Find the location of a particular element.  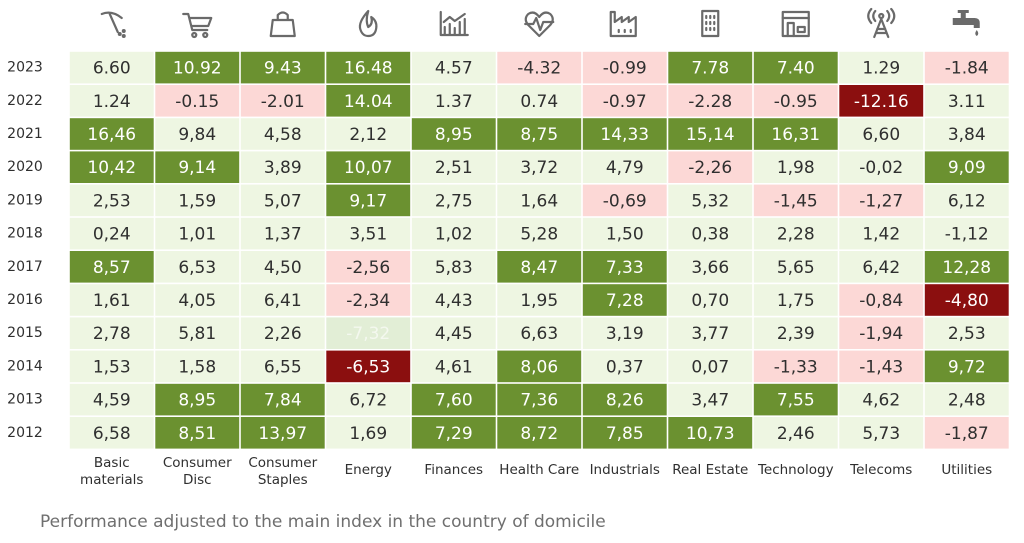

computer-icon is located at coordinates (795, 24).